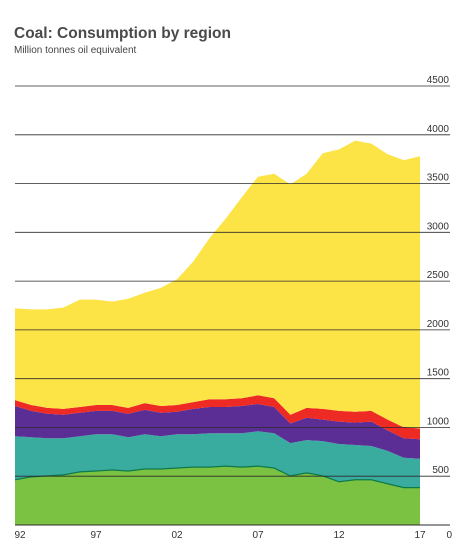  Describe the element at coordinates (20, 535) in the screenshot. I see `x-tick-label-92: 92` at that location.